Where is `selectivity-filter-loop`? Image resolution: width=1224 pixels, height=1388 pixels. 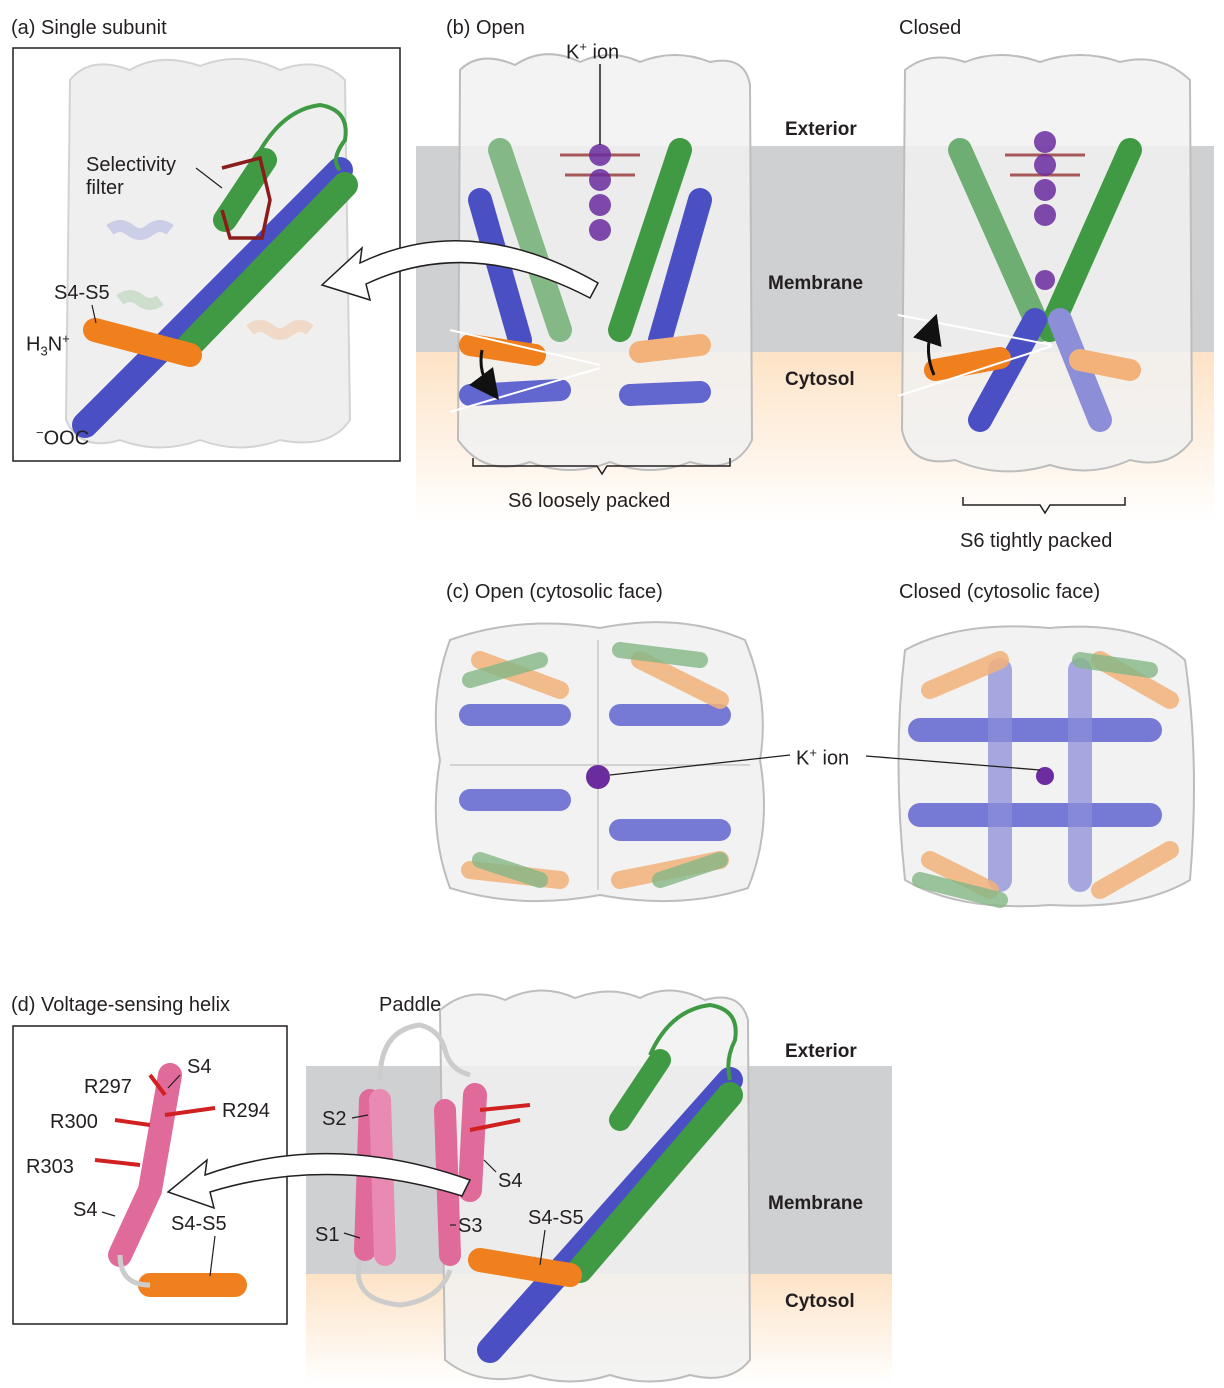 selectivity-filter-loop is located at coordinates (246, 197).